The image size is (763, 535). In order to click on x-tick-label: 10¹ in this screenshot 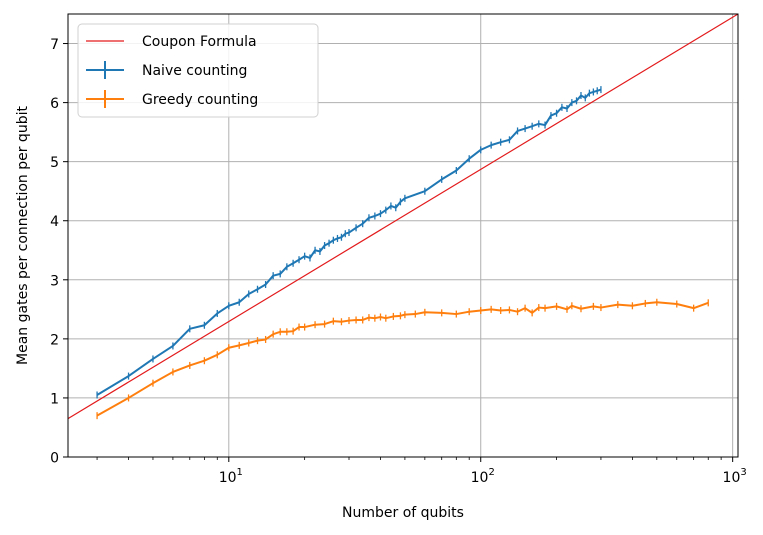, I will do `click(231, 476)`.